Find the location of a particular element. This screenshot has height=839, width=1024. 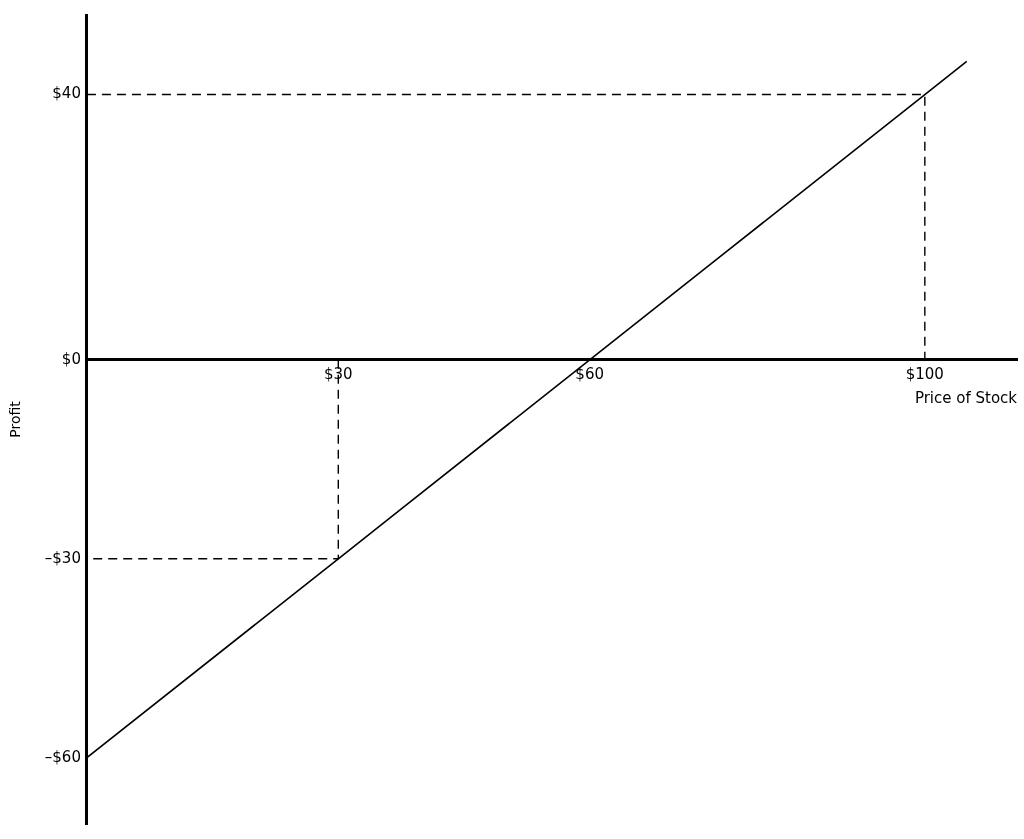

x-axis-title: Price of Stock is located at coordinates (966, 397).